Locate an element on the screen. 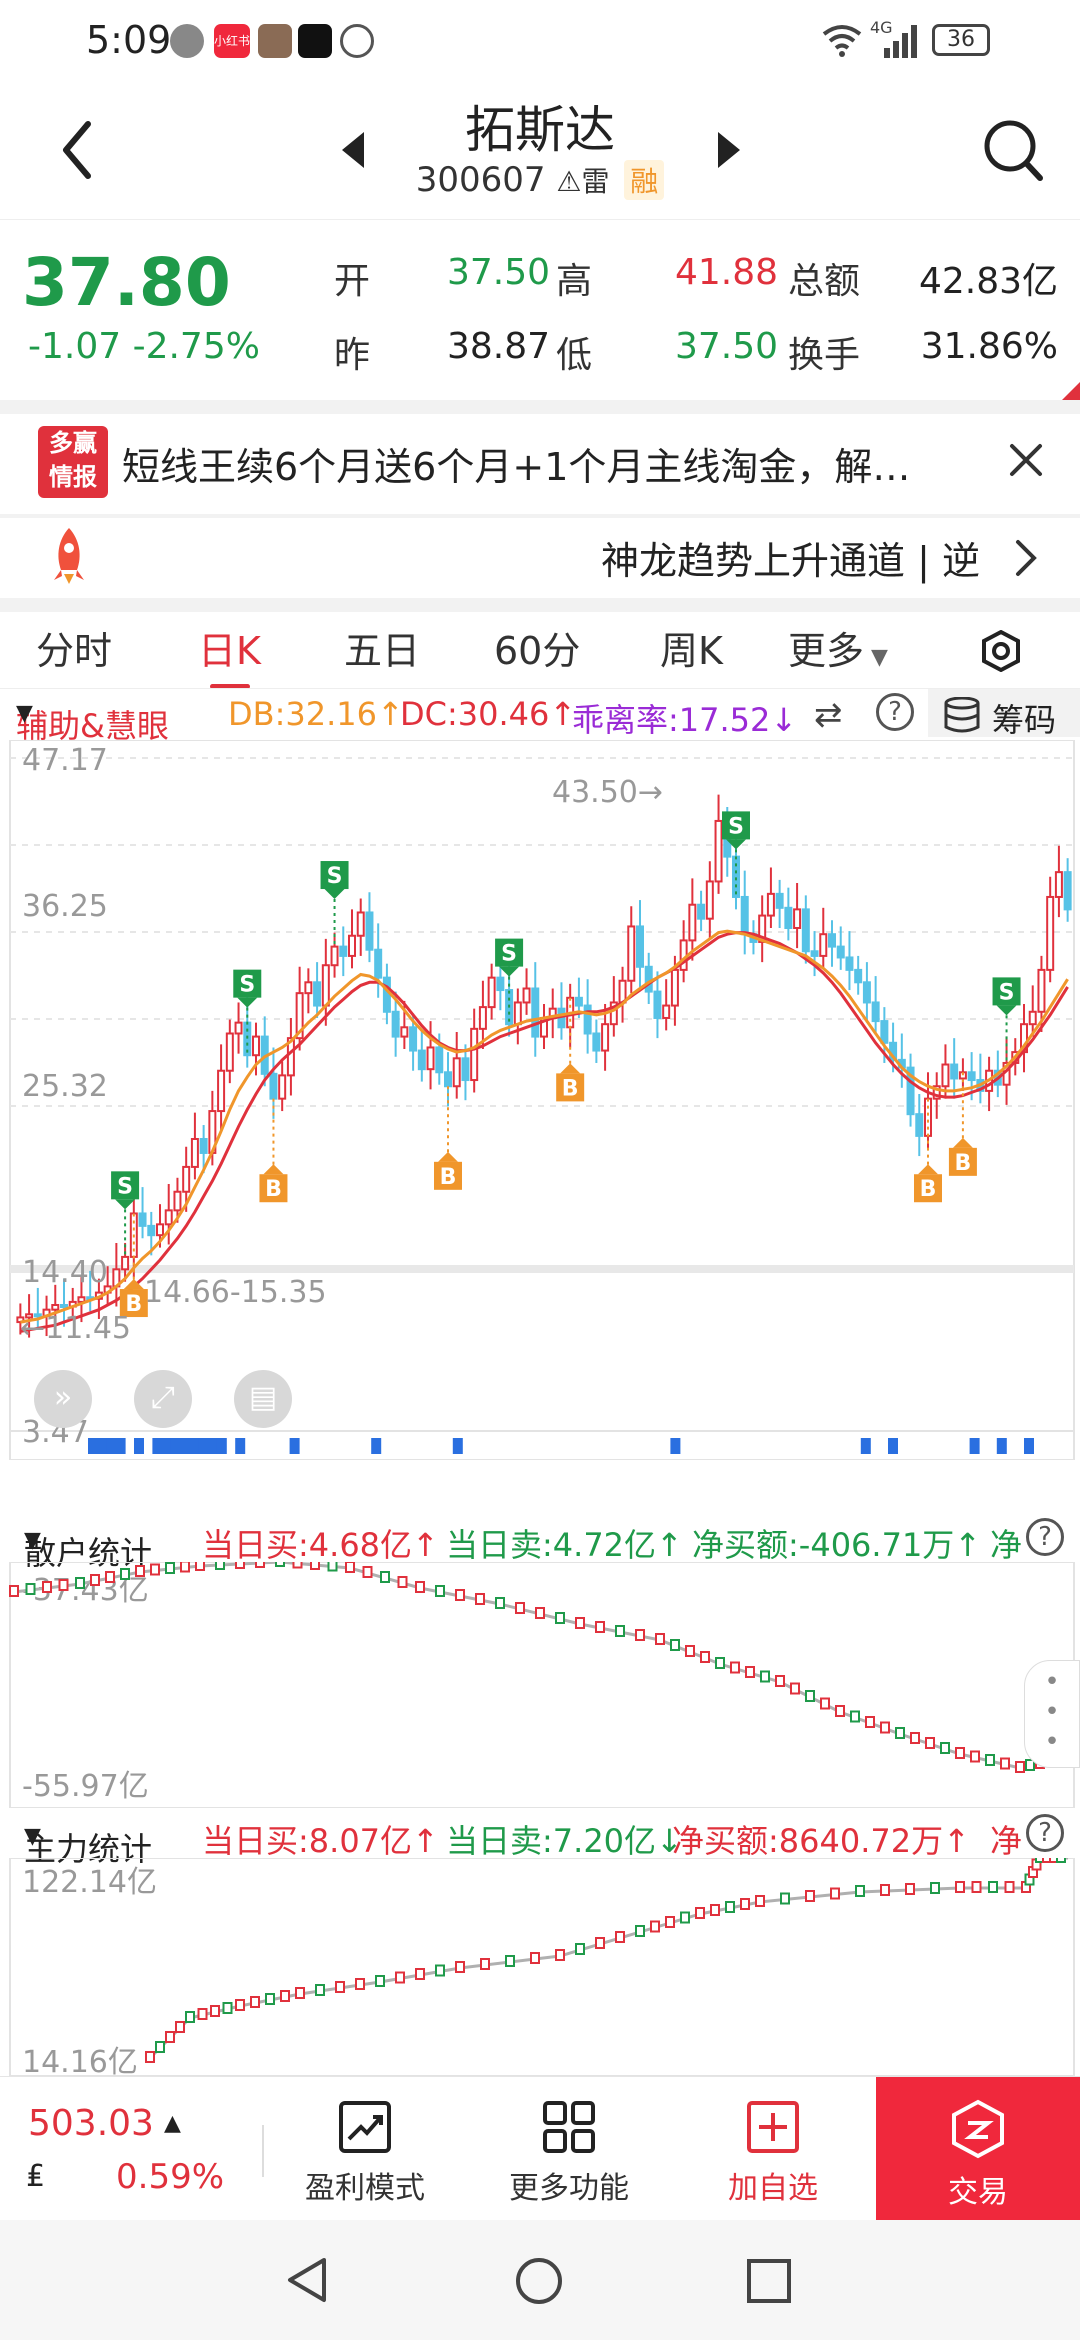  tab-60min: 60分 is located at coordinates (537, 651).